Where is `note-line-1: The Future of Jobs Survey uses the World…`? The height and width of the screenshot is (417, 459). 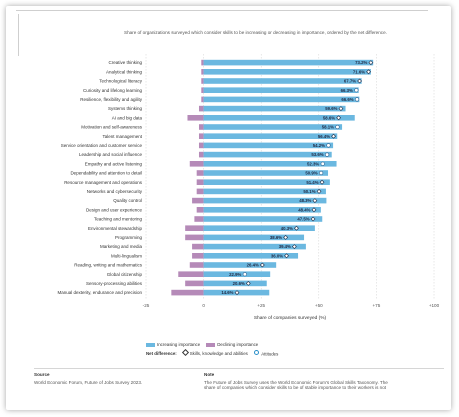 note-line-1: The Future of Jobs Survey uses the World… is located at coordinates (296, 382).